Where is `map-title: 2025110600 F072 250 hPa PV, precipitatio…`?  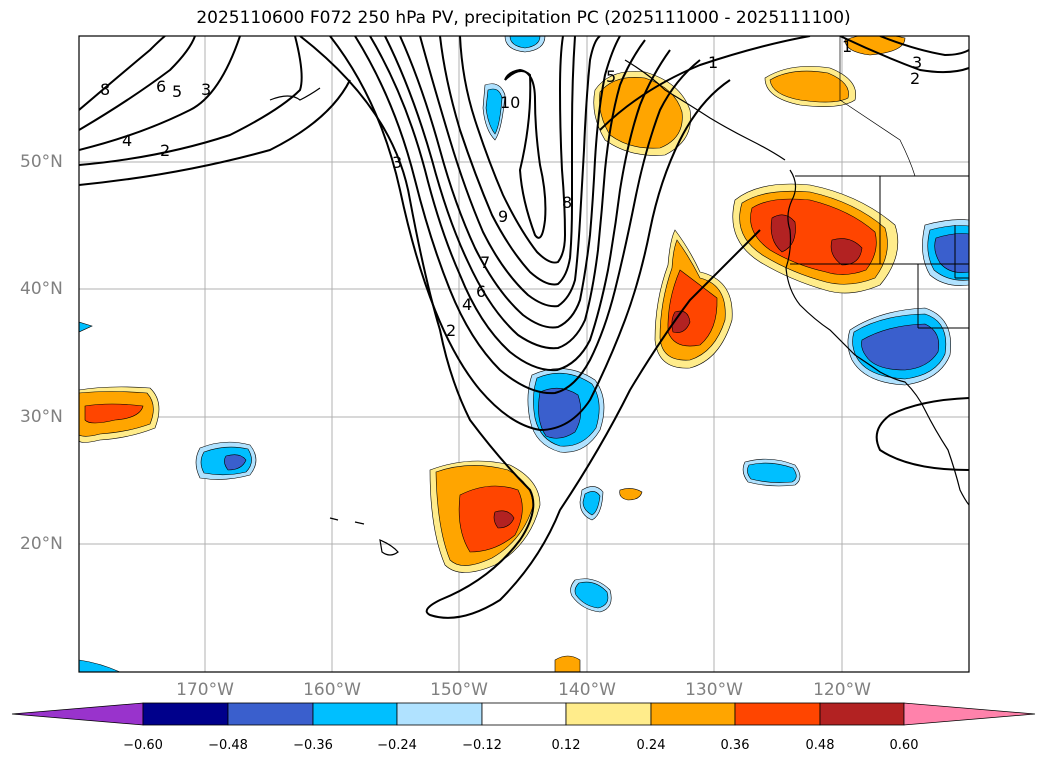 map-title: 2025110600 F072 250 hPa PV, precipitatio… is located at coordinates (523, 18).